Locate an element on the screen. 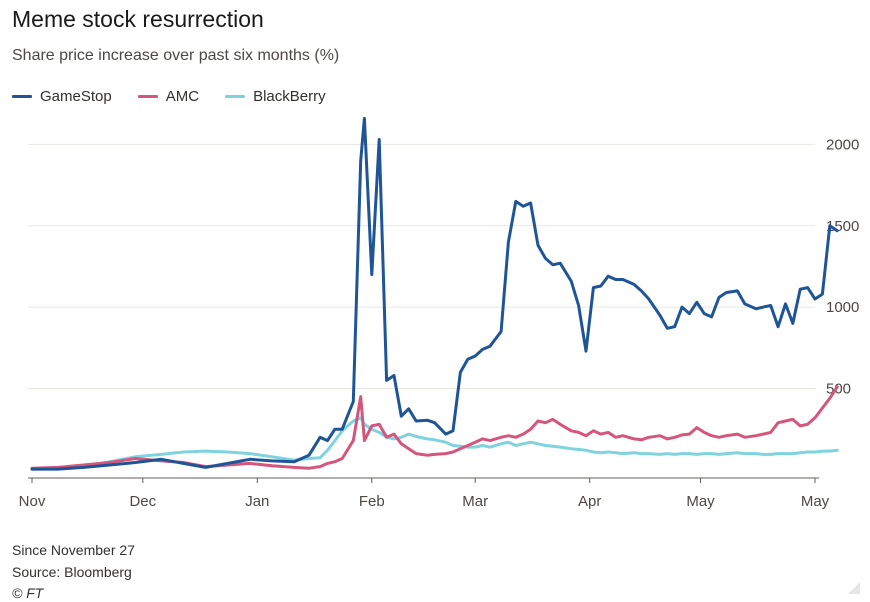 Image resolution: width=870 pixels, height=602 pixels. legend-label-amc: AMC is located at coordinates (182, 96).